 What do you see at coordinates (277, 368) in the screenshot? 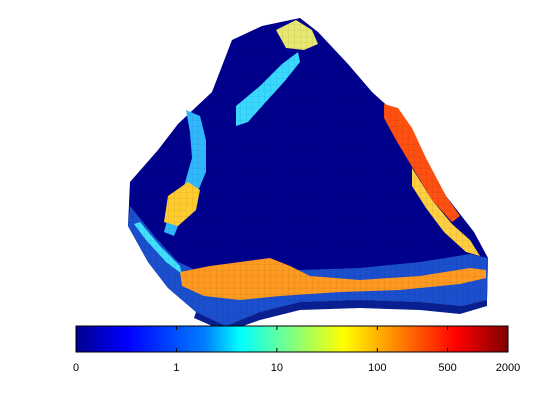
I see `colorbar-tick-label: 10` at bounding box center [277, 368].